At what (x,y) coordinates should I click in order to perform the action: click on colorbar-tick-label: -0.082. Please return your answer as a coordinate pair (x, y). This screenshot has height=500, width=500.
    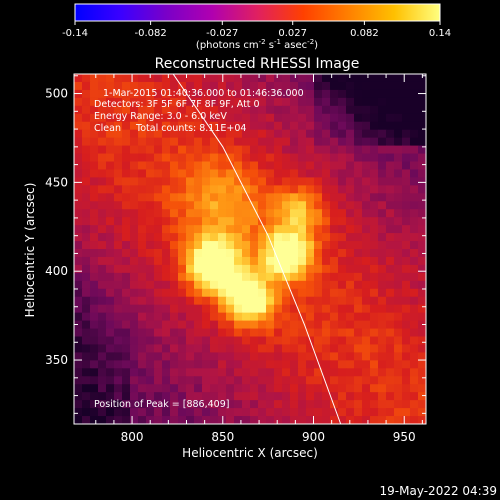
    Looking at the image, I should click on (150, 33).